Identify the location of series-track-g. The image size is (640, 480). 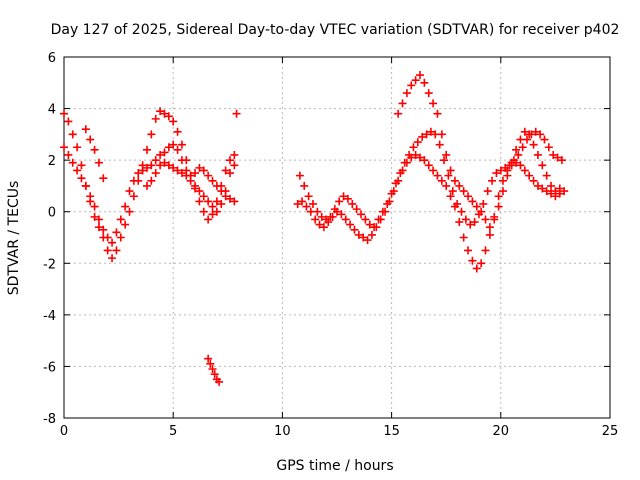
(479, 151).